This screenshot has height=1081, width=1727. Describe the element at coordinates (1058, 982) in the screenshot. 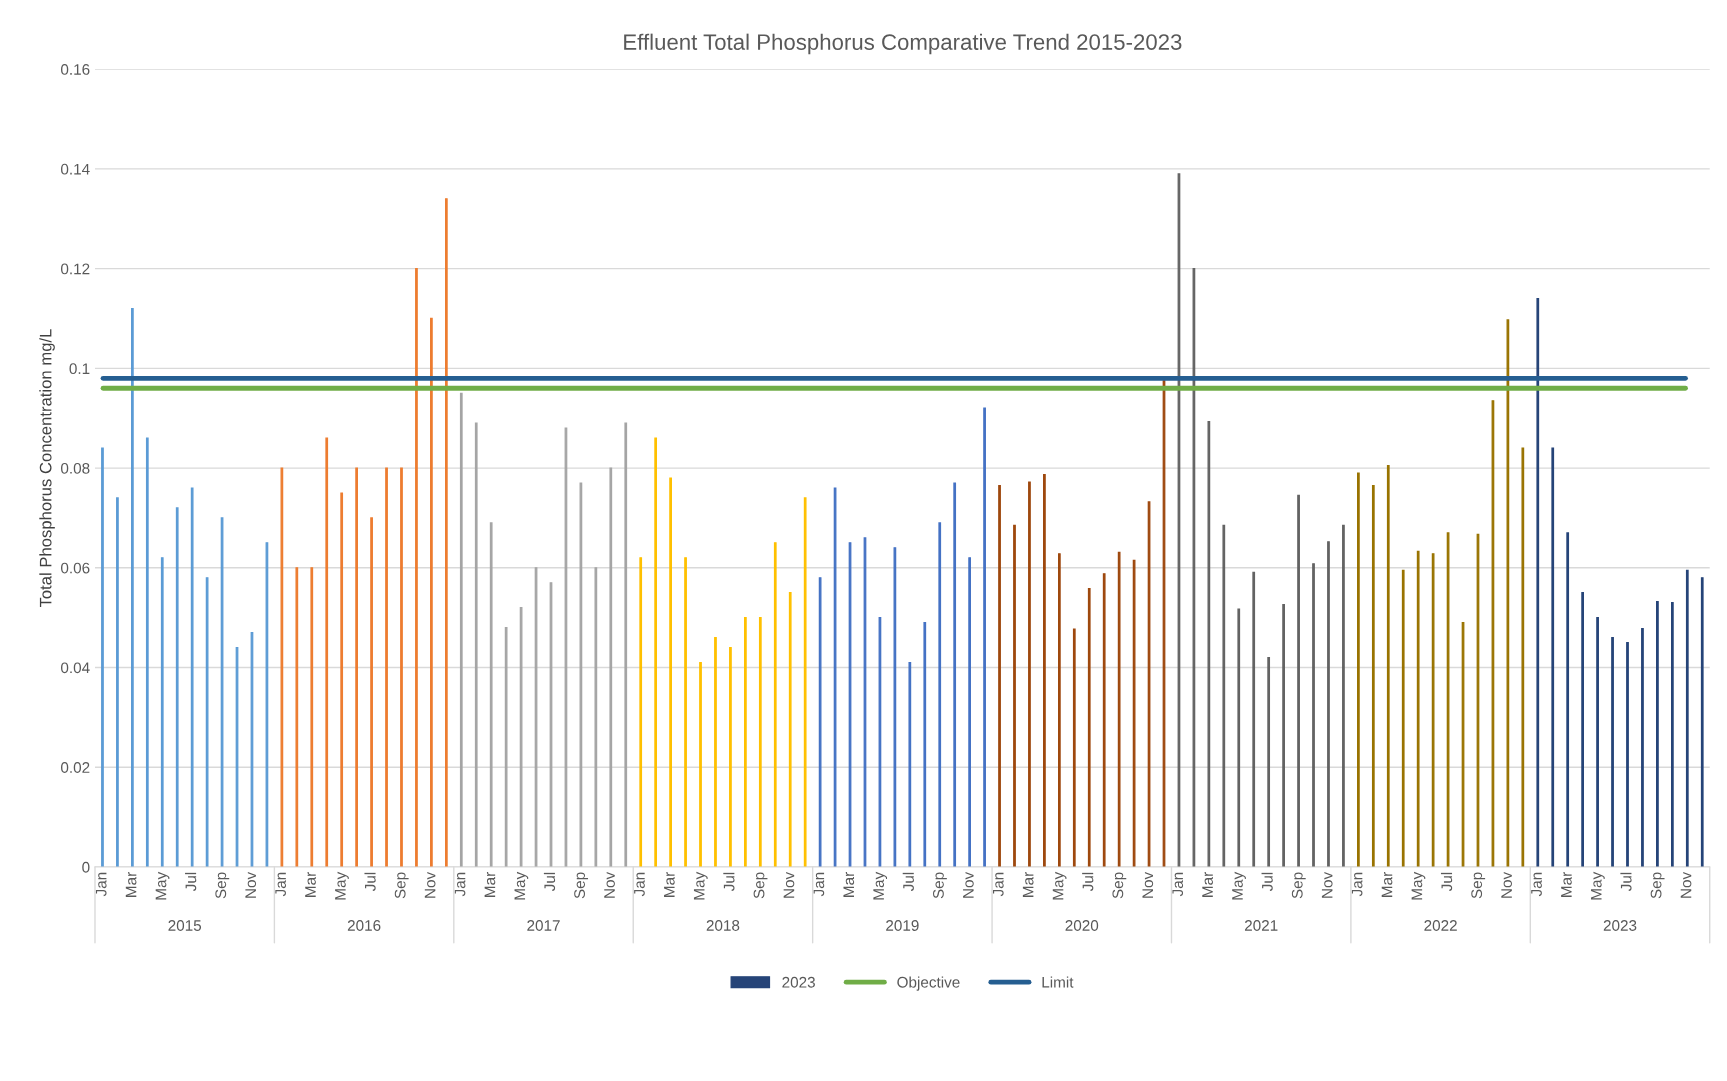

I see `legend-label: Limit` at that location.